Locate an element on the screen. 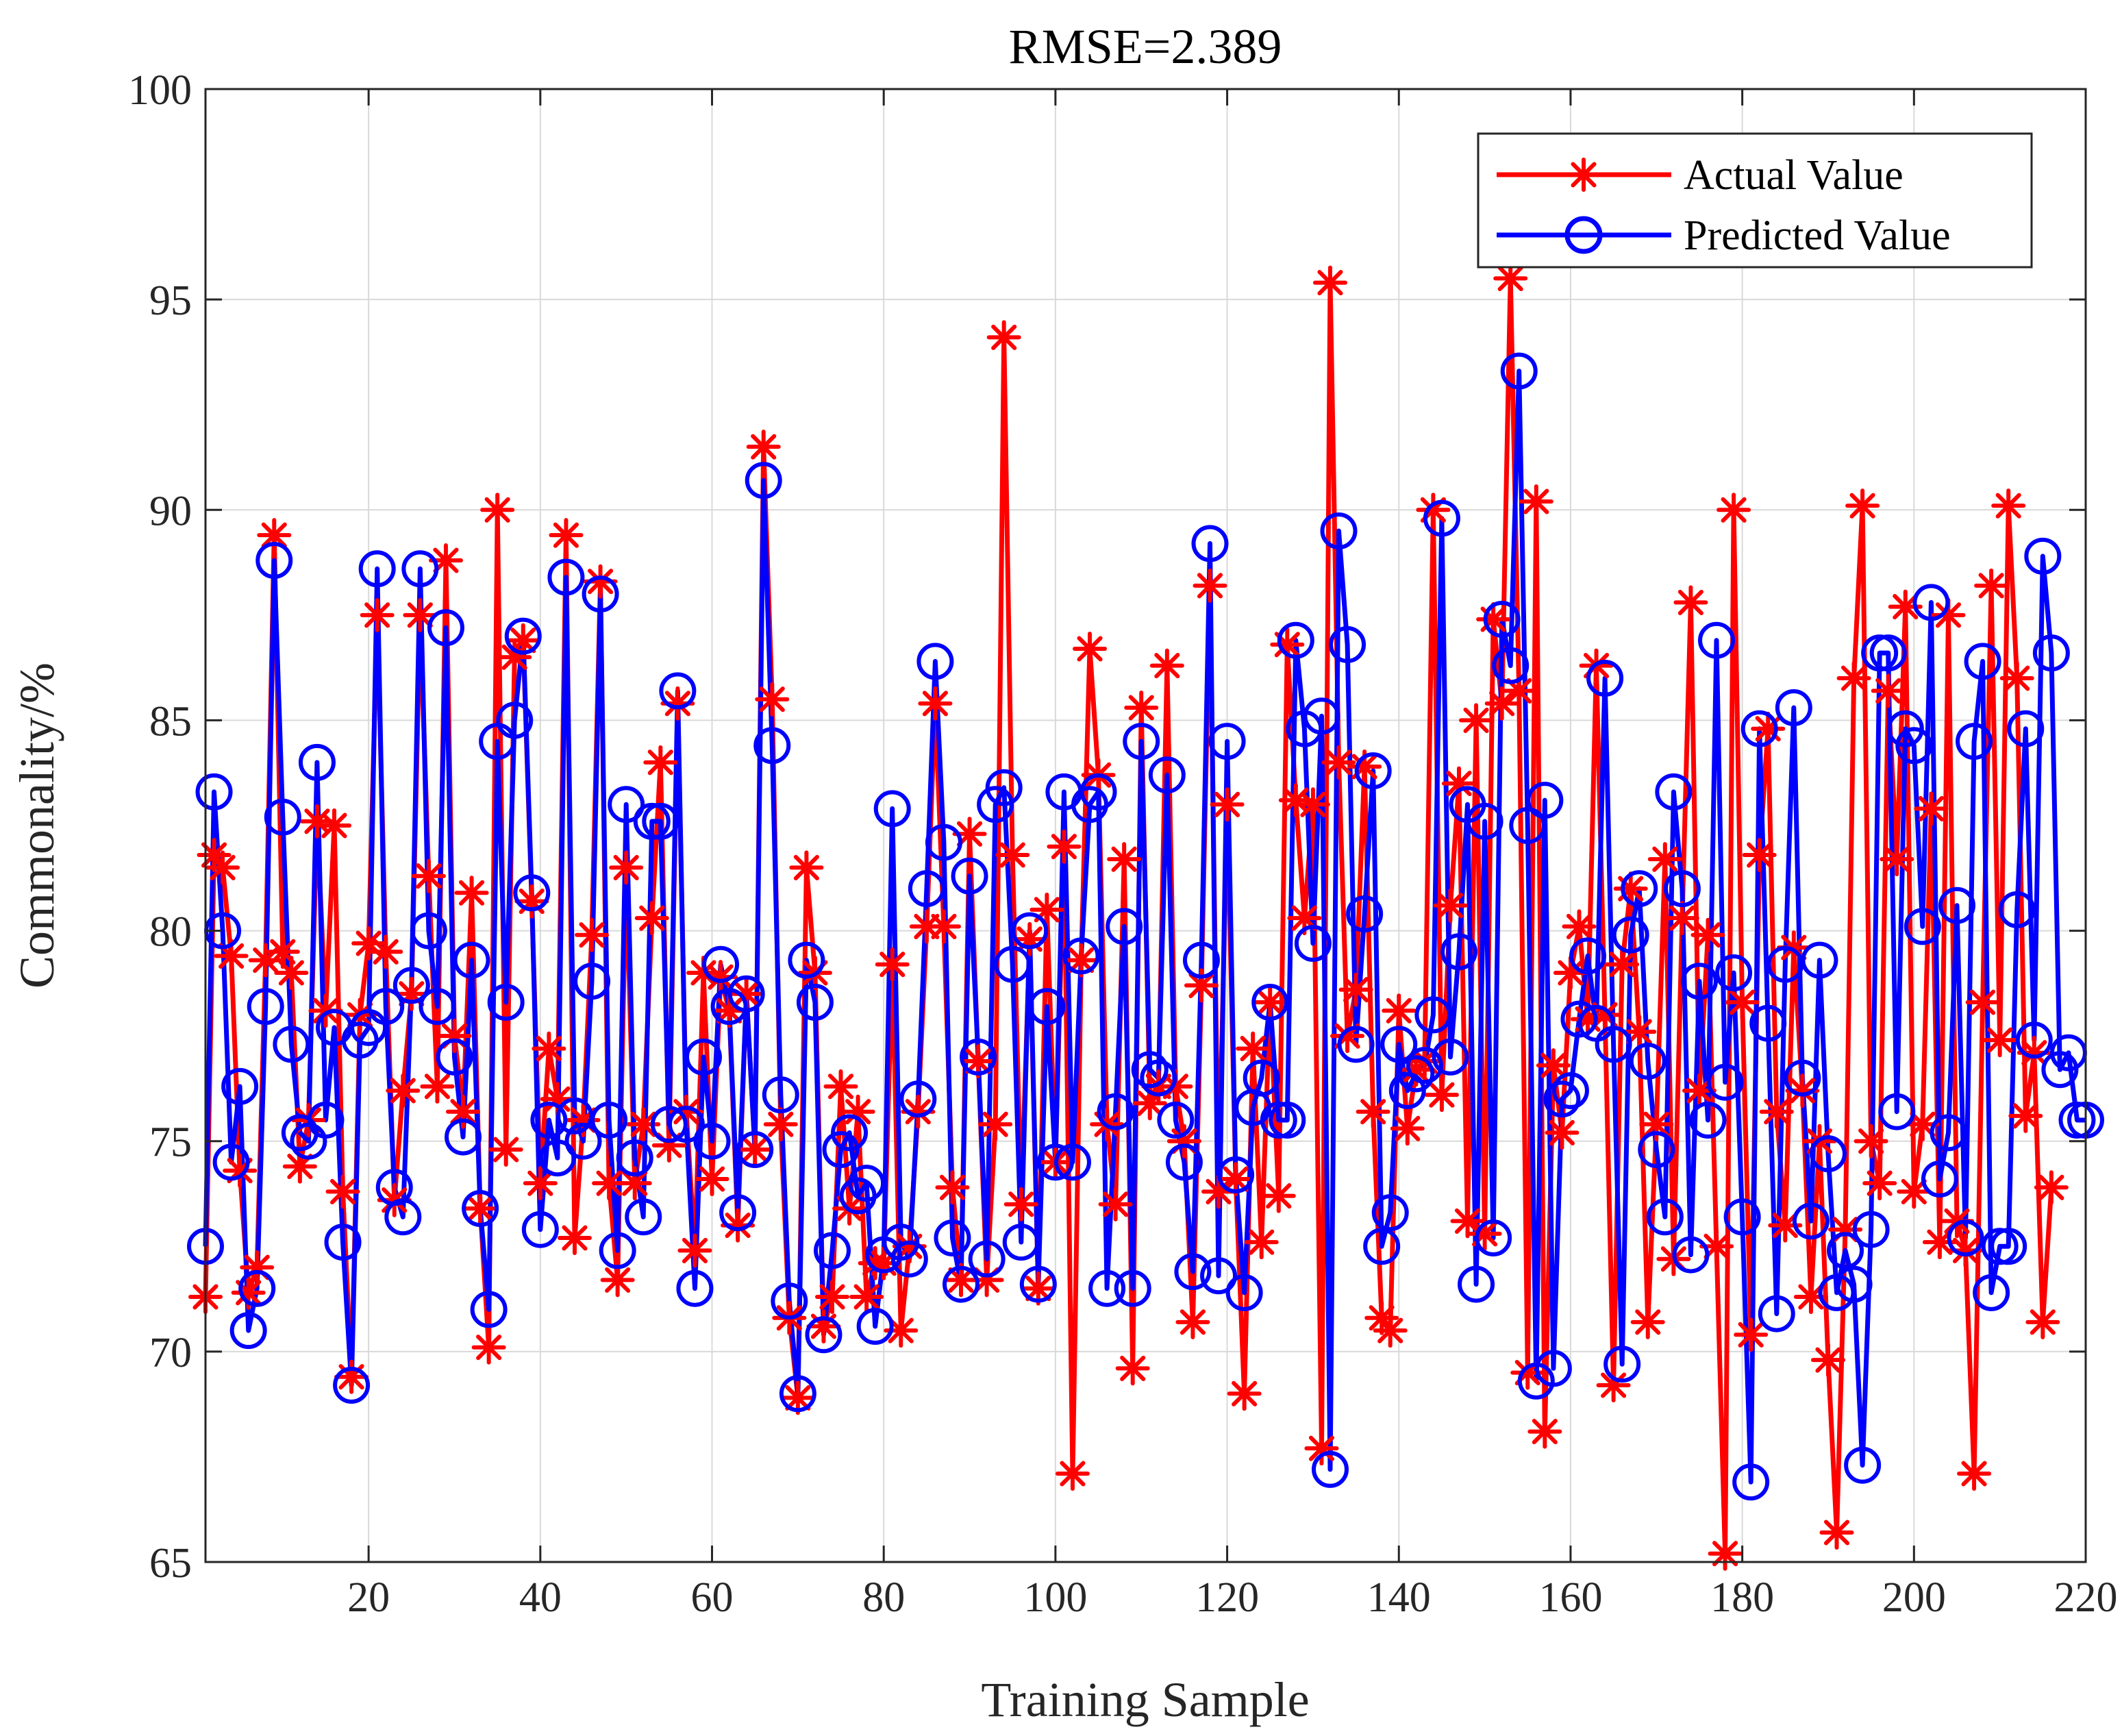 The height and width of the screenshot is (1736, 2122). legend-predicted-marker is located at coordinates (1583, 235).